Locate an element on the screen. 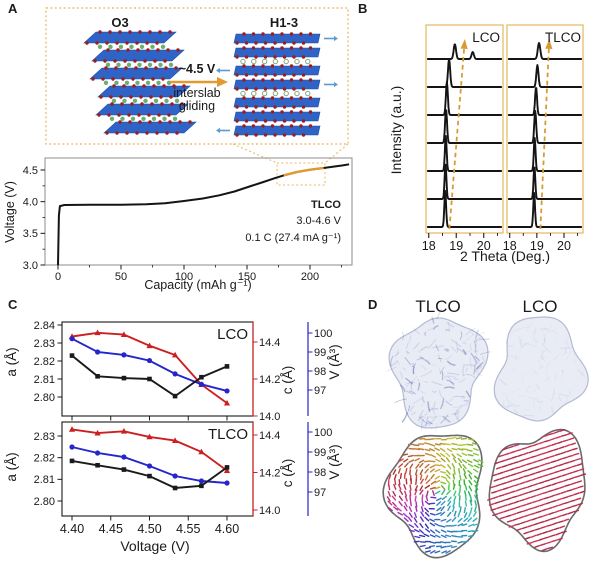 This screenshot has height=562, width=600. marker-triangle is located at coordinates (175, 440).